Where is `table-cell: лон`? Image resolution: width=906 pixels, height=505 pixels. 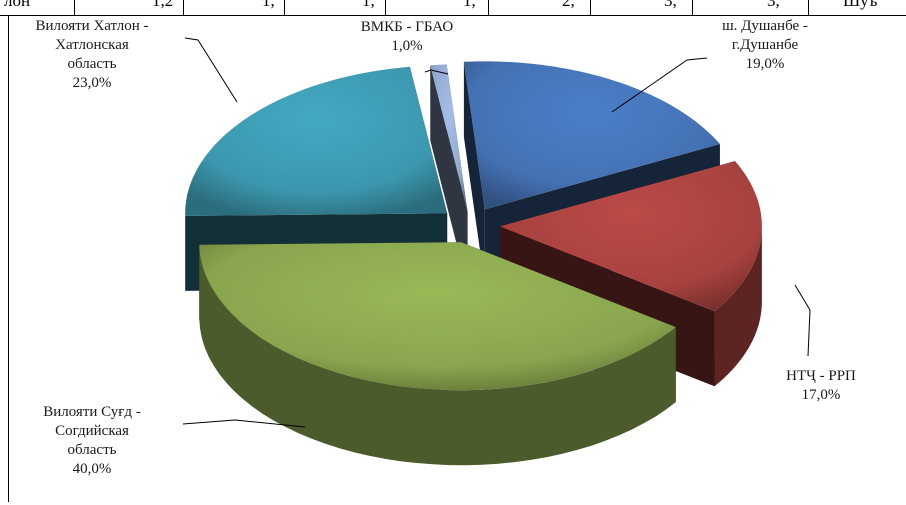 table-cell: лон is located at coordinates (17, 5).